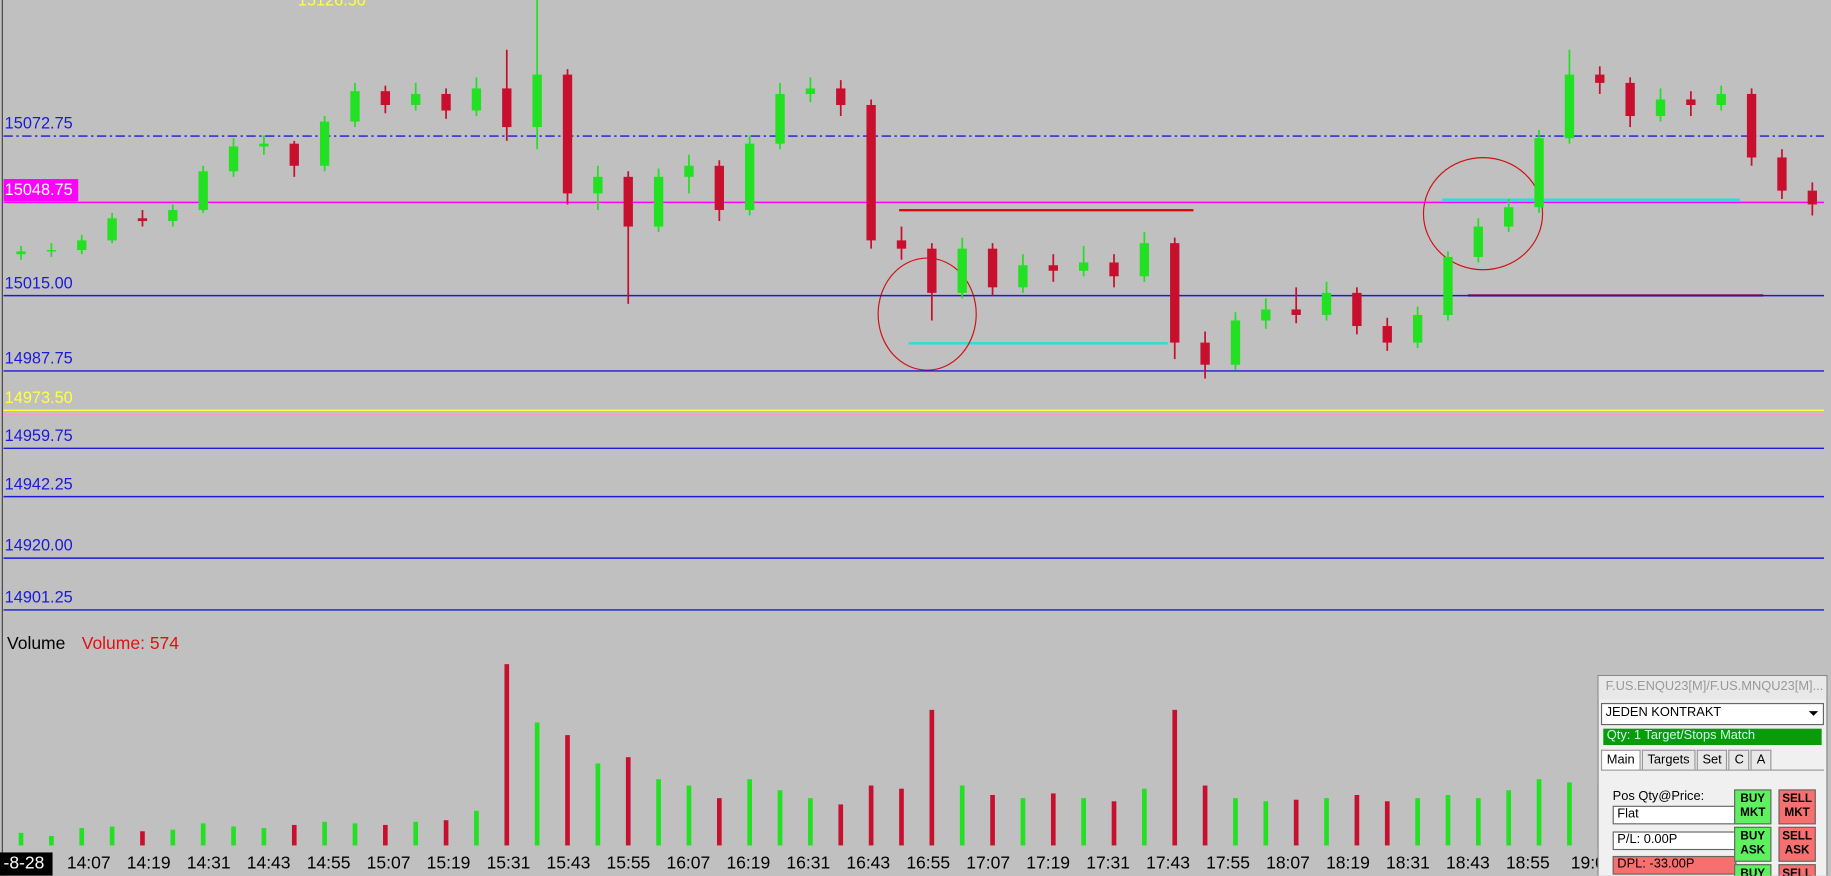 The image size is (1831, 876). What do you see at coordinates (868, 863) in the screenshot?
I see `x-tick-label: 16:43` at bounding box center [868, 863].